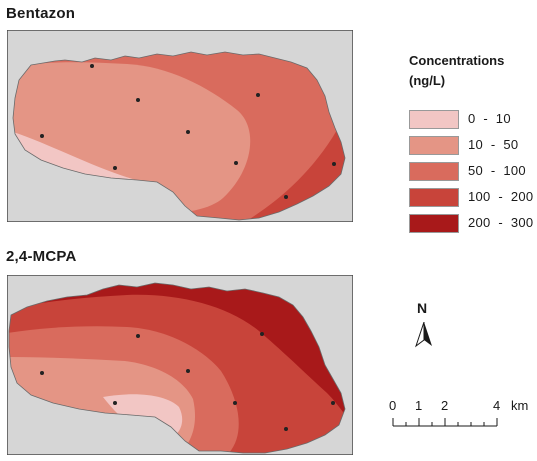  What do you see at coordinates (41, 256) in the screenshot?
I see `panel-title-mcpa: 2,4-MCPA` at bounding box center [41, 256].